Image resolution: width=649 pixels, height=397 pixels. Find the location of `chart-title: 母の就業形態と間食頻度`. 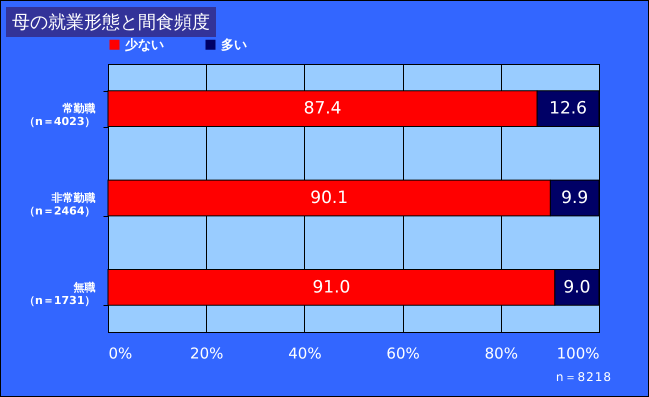

chart-title: 母の就業形態と間食頻度 is located at coordinates (111, 22).